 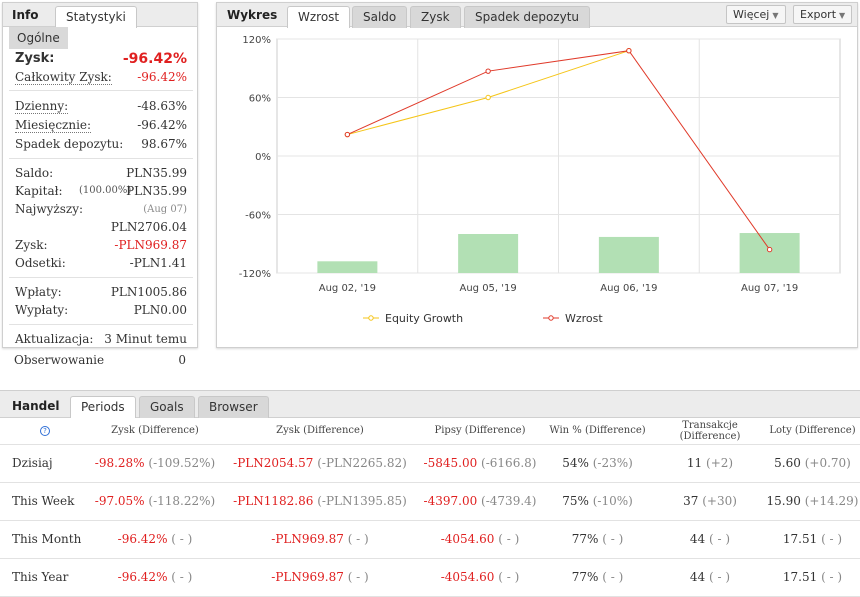 What do you see at coordinates (710, 463) in the screenshot?
I see `value-cell: 11 (+2)` at bounding box center [710, 463].